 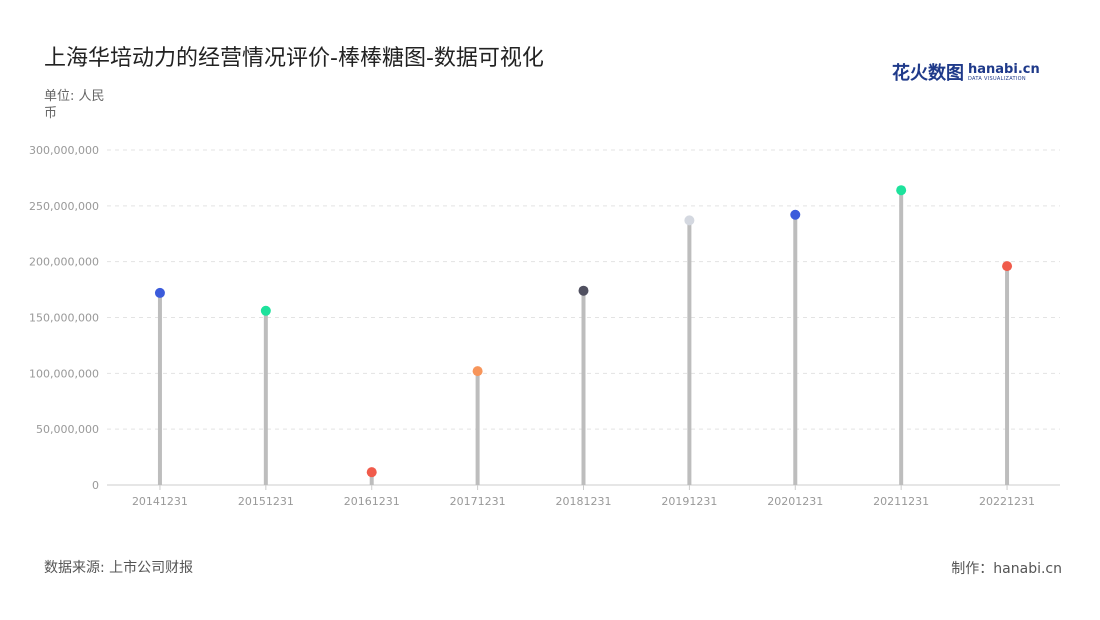 I want to click on y-tick-label: 200,000,000, so click(x=64, y=262).